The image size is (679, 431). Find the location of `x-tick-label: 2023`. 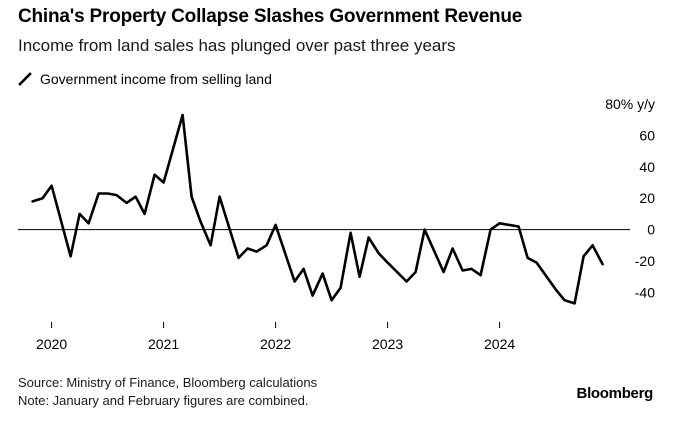

x-tick-label: 2023 is located at coordinates (387, 344).